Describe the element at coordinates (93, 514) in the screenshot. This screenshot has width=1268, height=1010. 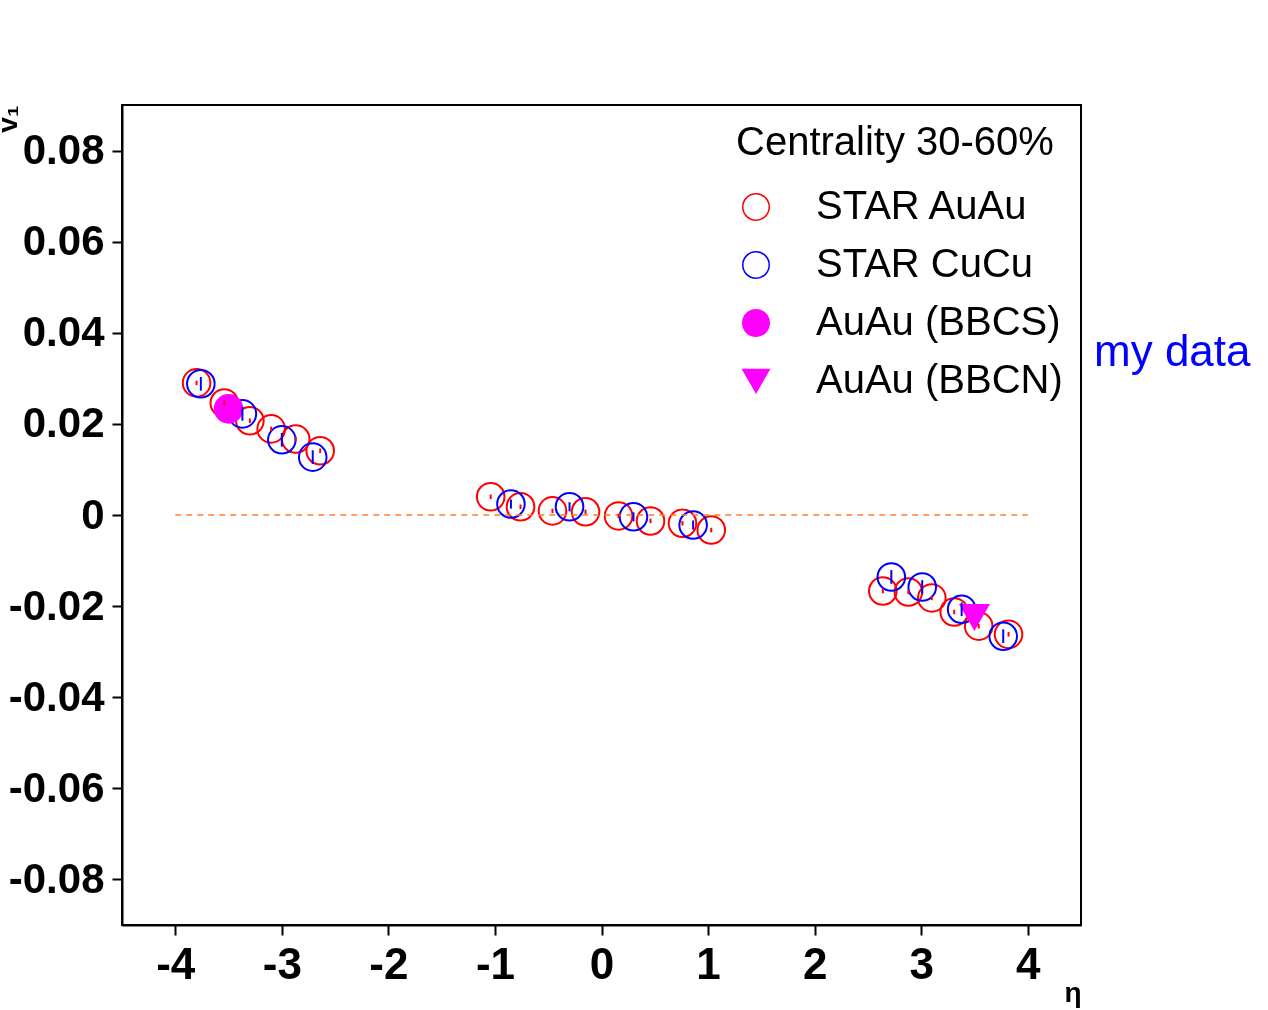
I see `y-tick-label: 0` at that location.